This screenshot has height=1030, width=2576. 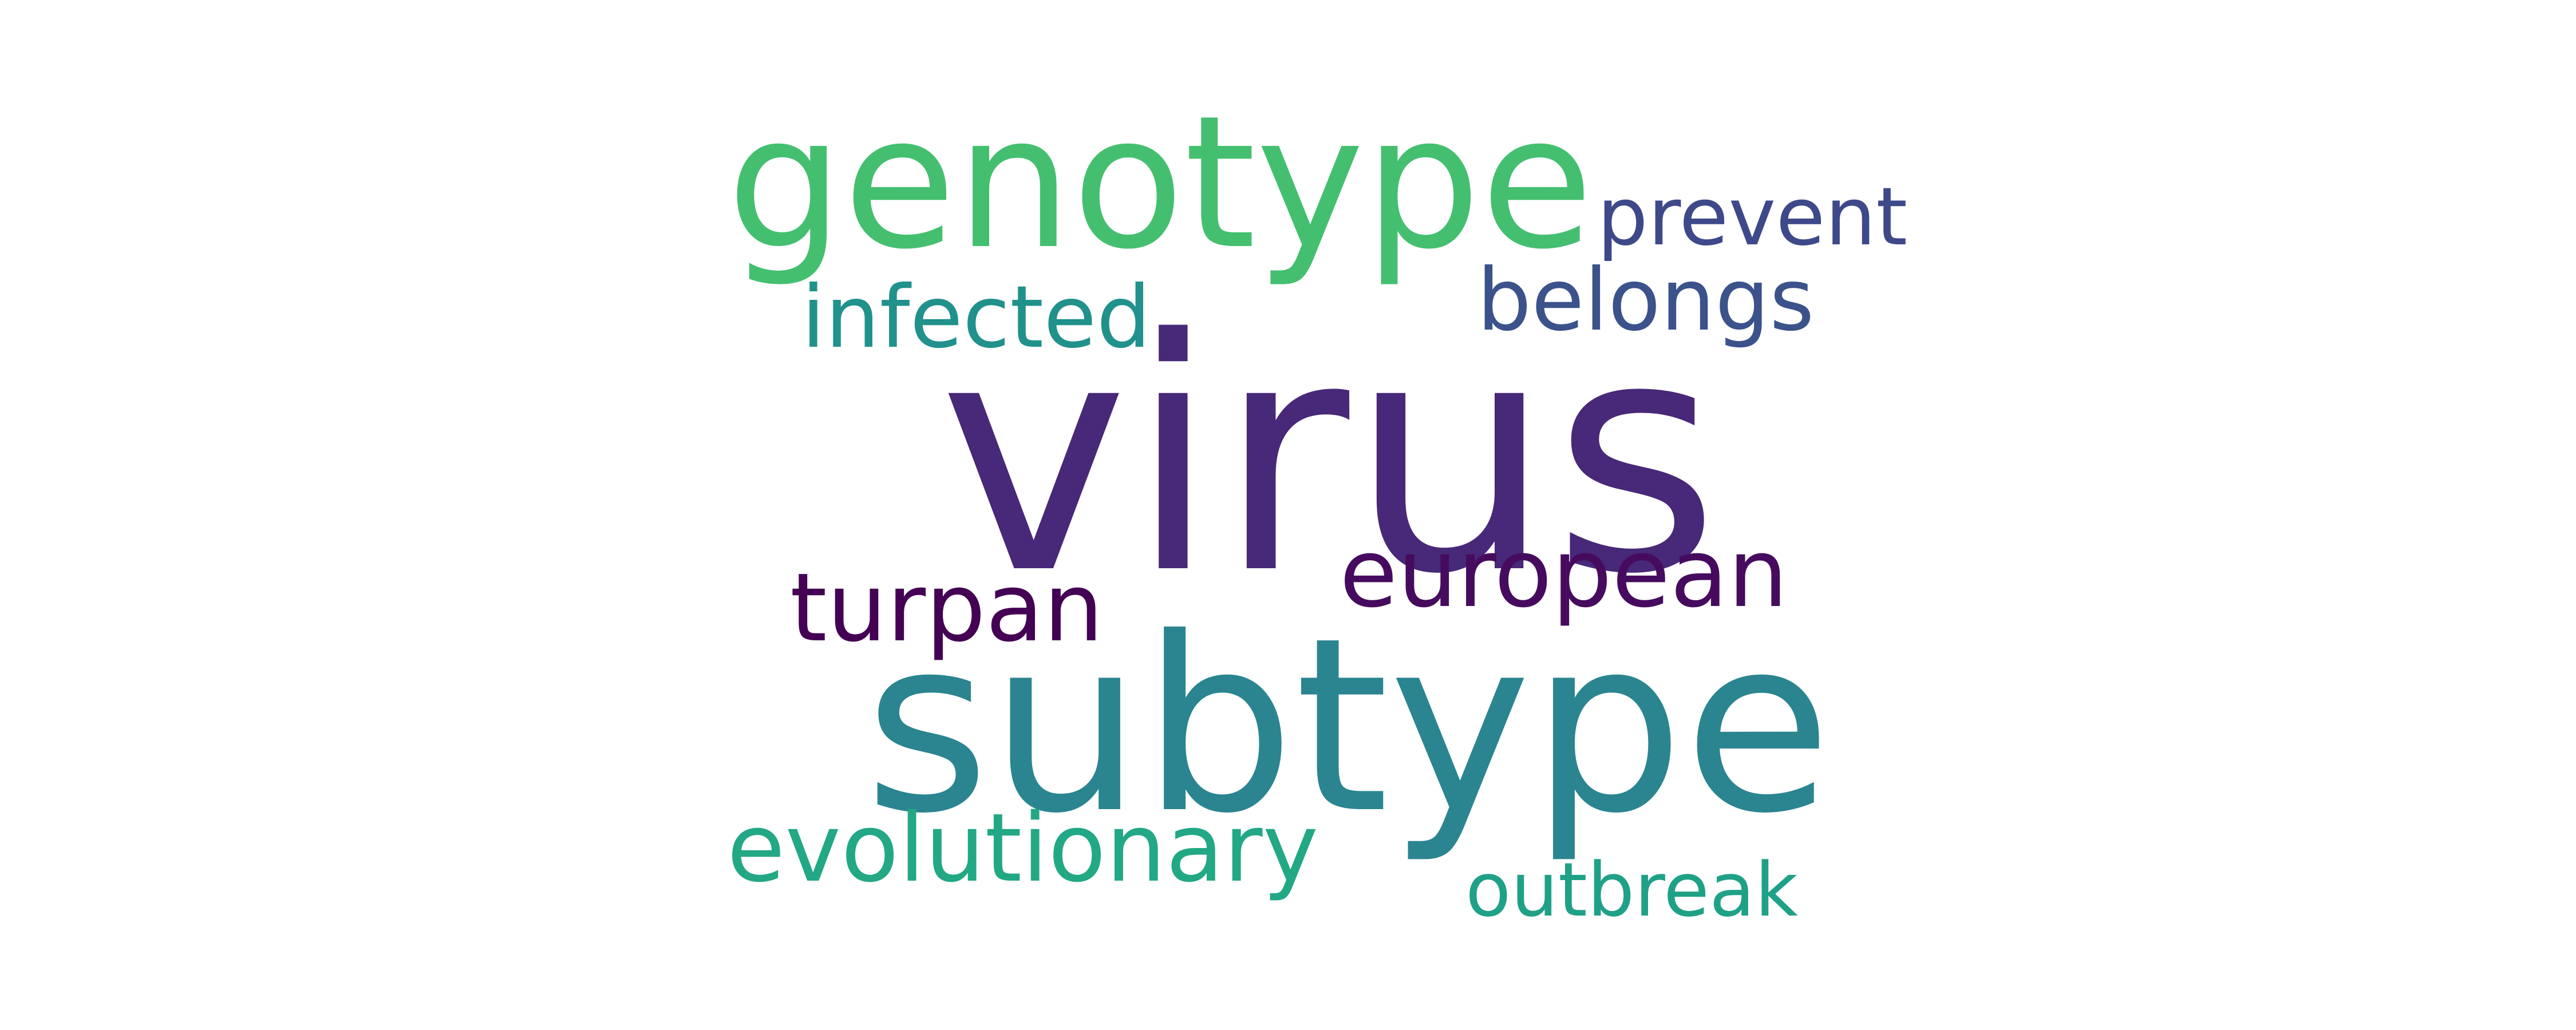 What do you see at coordinates (1329, 457) in the screenshot?
I see `word-virus: virus` at bounding box center [1329, 457].